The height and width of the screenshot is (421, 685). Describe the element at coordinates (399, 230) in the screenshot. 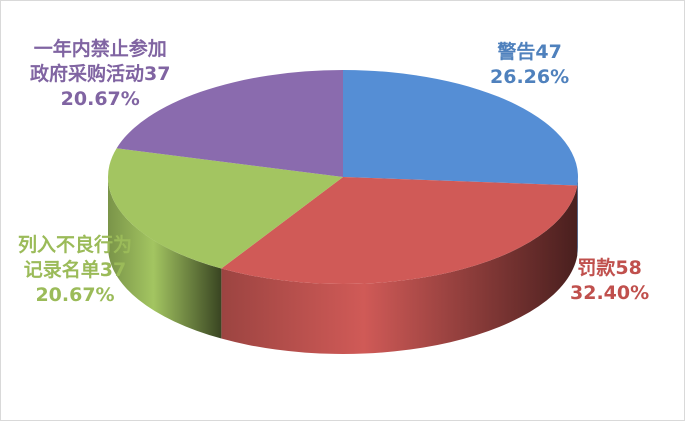

I see `pie-slice-fine` at that location.